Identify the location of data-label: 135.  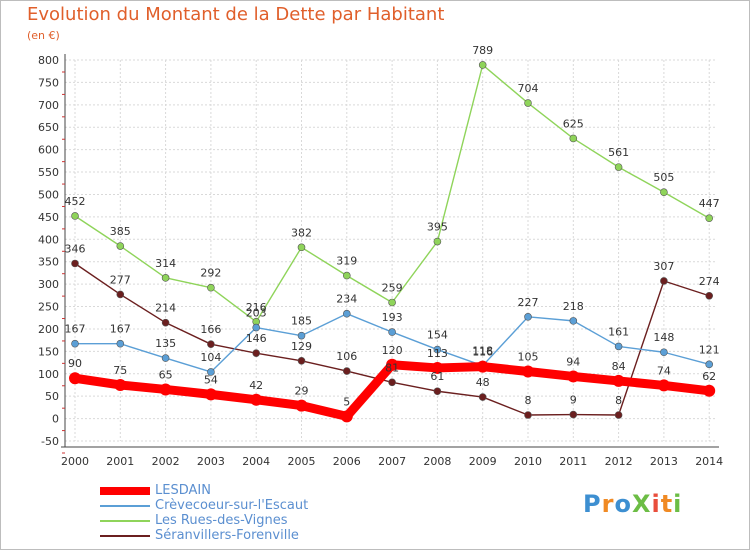
(165, 343).